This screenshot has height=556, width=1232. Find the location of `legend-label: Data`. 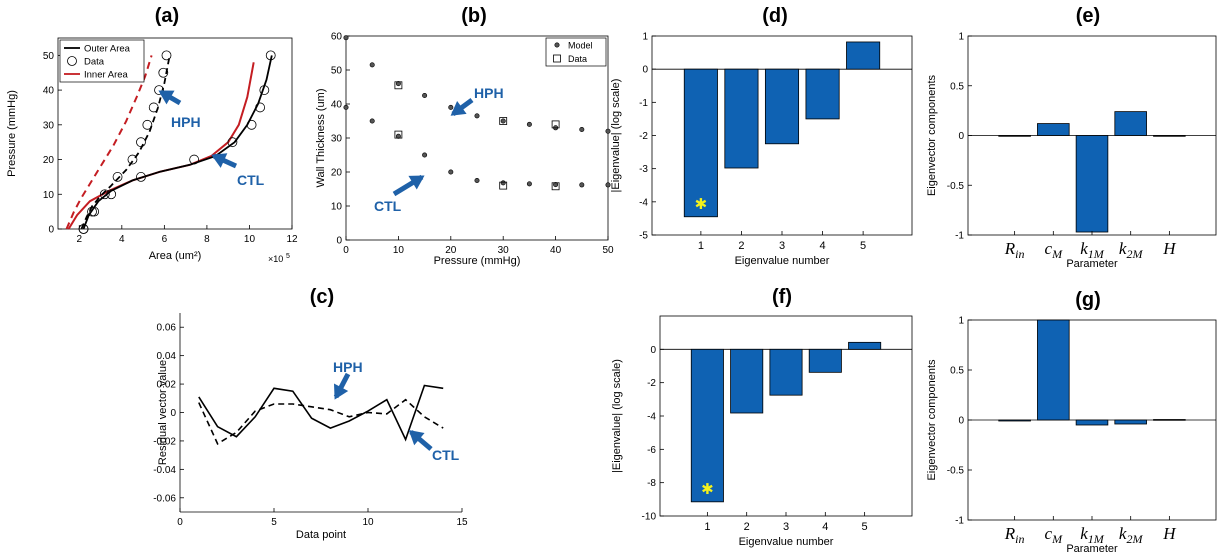

legend-label: Data is located at coordinates (577, 59).